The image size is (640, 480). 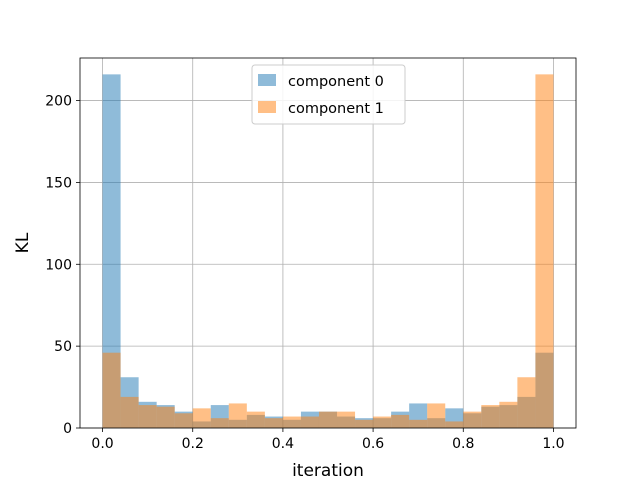 I want to click on x-tick-label: 0.4, so click(x=283, y=444).